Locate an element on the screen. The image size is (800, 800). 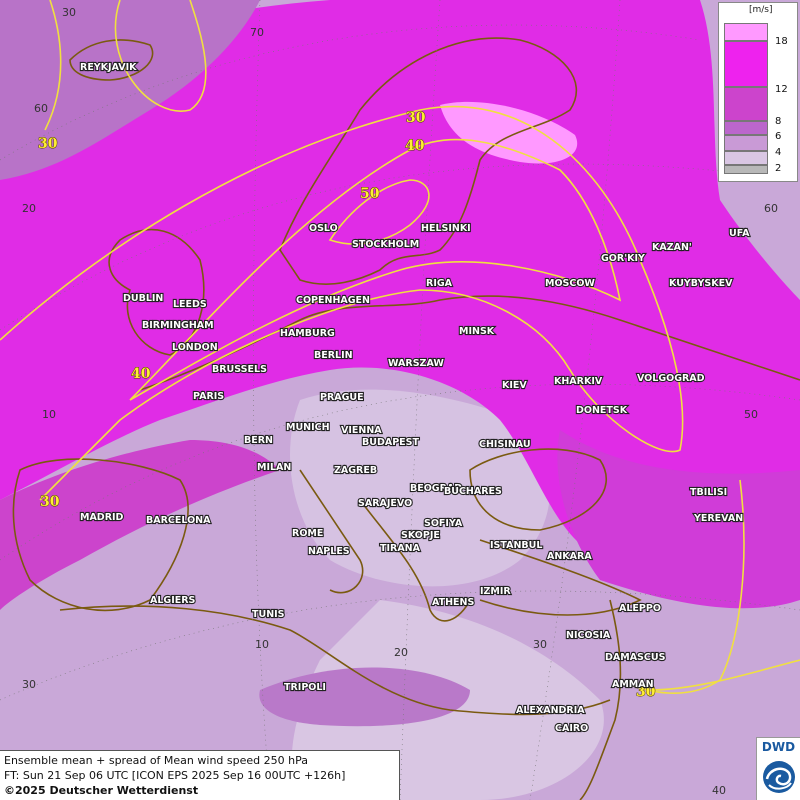
city-label: ATHENS is located at coordinates (453, 602).